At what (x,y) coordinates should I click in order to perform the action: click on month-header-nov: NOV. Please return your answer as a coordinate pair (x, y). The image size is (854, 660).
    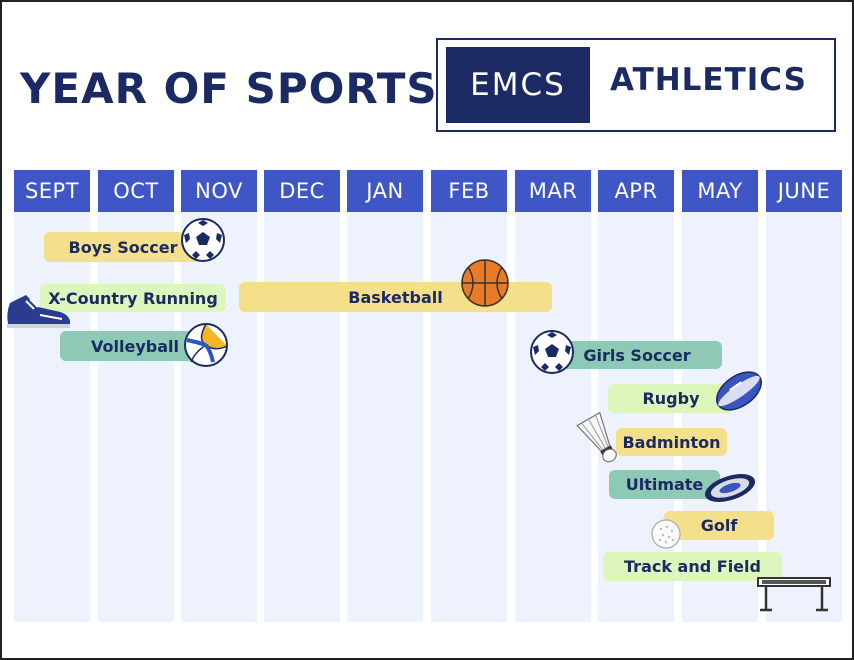
    Looking at the image, I should click on (219, 191).